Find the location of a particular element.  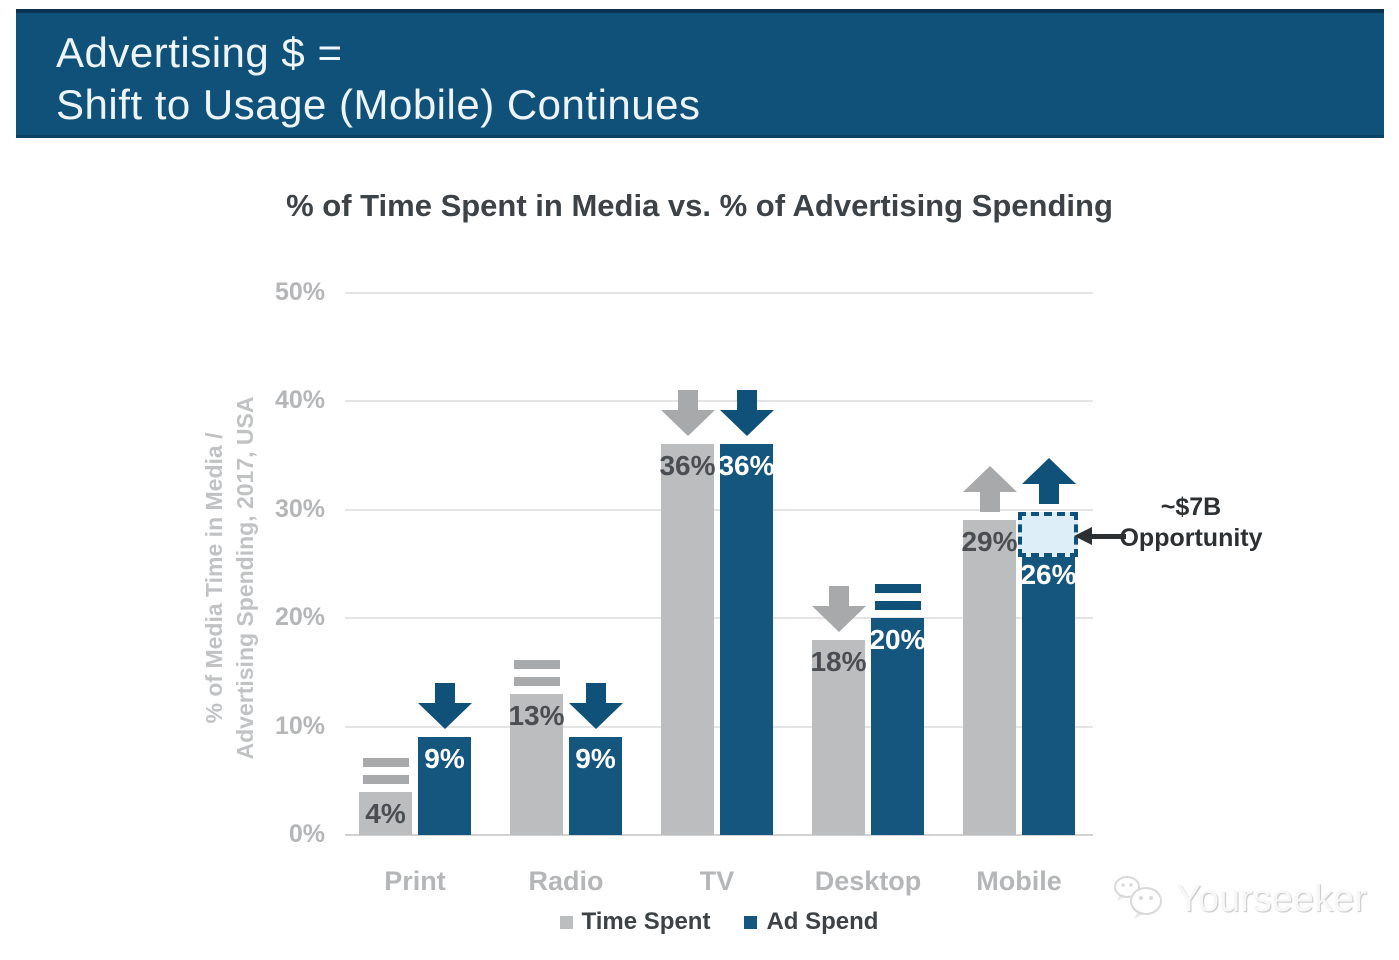

bar-time-spent-print is located at coordinates (385, 813).